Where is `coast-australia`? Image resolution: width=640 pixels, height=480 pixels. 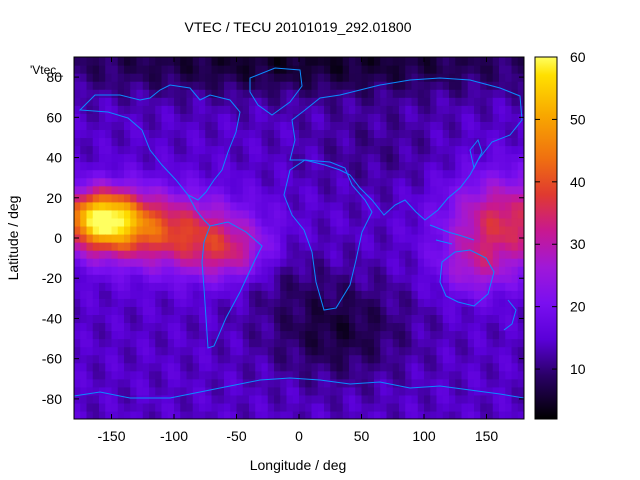 coast-australia is located at coordinates (467, 278).